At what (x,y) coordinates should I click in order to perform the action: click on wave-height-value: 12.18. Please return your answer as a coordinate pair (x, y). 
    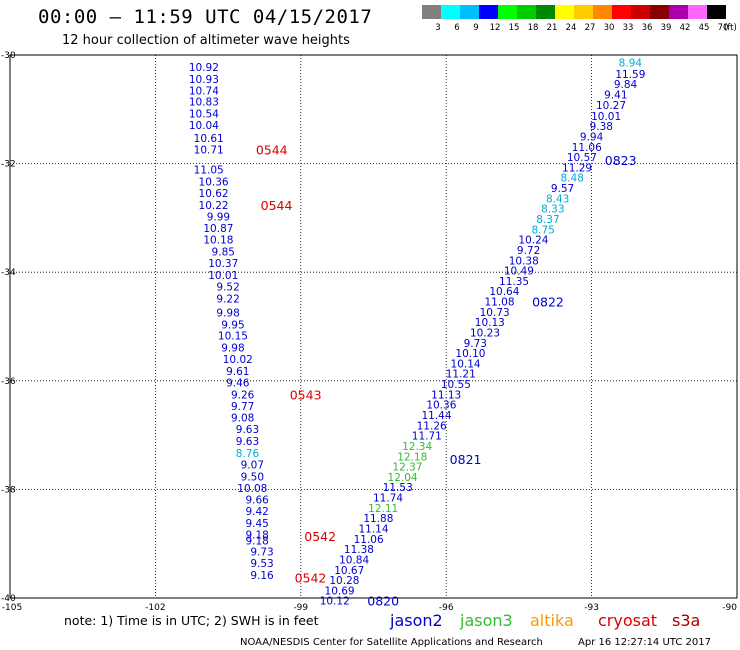
    Looking at the image, I should click on (412, 457).